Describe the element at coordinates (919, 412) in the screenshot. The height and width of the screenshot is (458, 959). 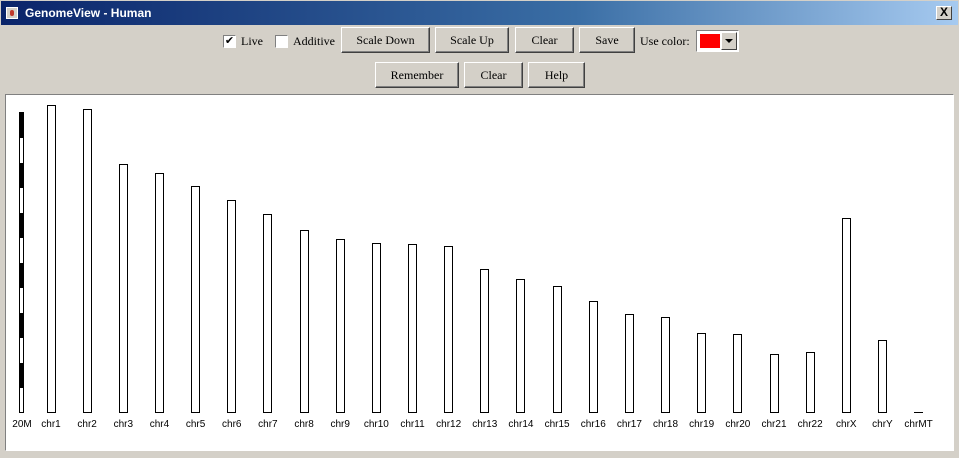
I see `chromosome-bar-chrMT` at that location.